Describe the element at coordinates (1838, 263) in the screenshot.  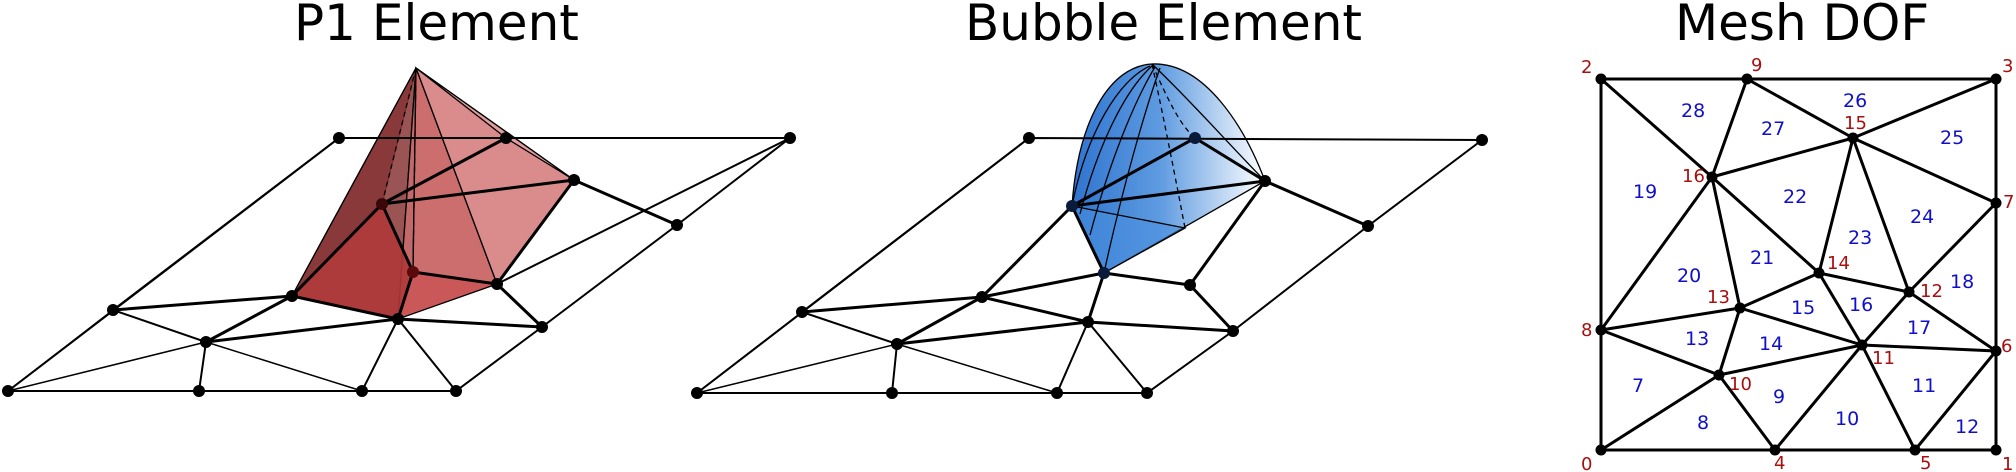
I see `node-label: 14` at that location.